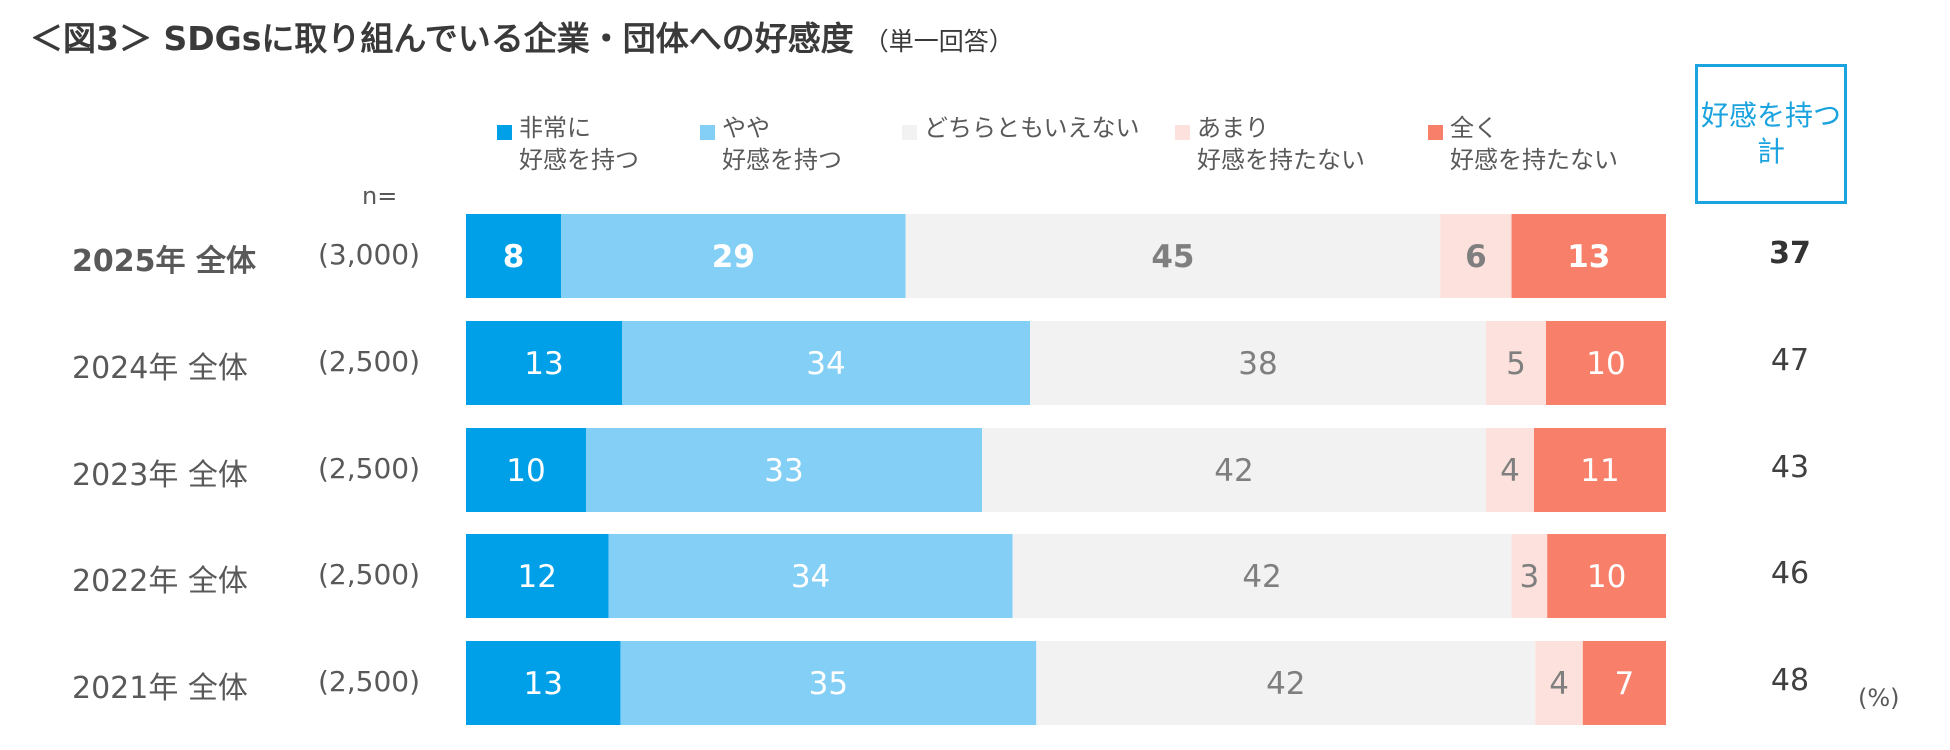  I want to click on legend-label-not-at-all: 全く 好感を持たない, so click(1534, 144).